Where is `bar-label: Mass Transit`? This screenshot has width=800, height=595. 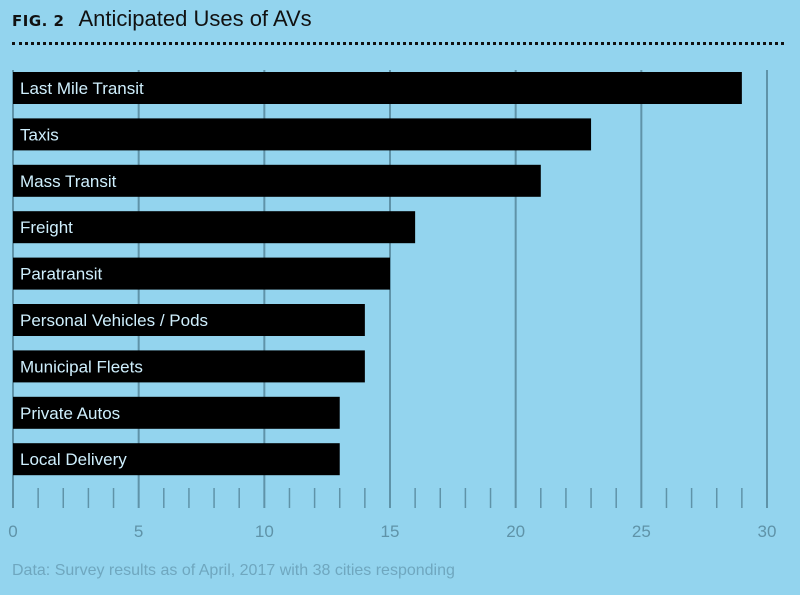
bar-label: Mass Transit is located at coordinates (68, 181).